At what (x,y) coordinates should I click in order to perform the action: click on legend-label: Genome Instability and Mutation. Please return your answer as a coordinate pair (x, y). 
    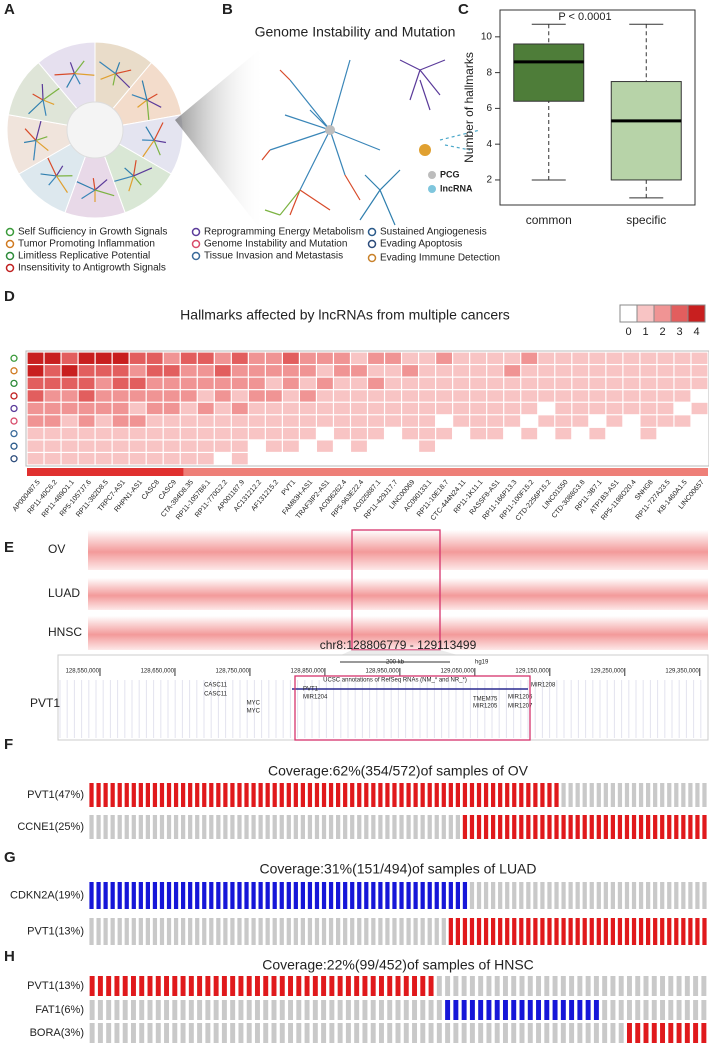
    Looking at the image, I should click on (275, 244).